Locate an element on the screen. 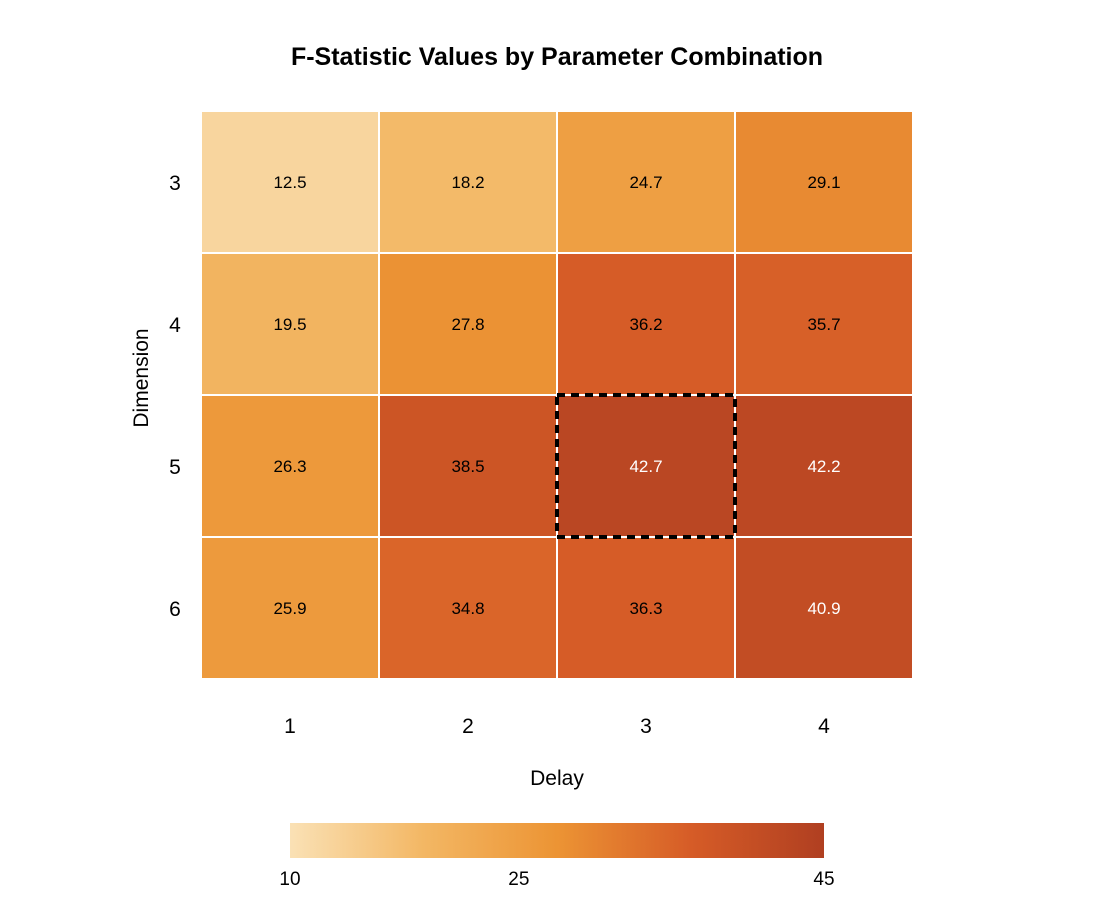 This screenshot has height=902, width=1120. y-axis-ticks: 3 4 5 6 is located at coordinates (175, 396).